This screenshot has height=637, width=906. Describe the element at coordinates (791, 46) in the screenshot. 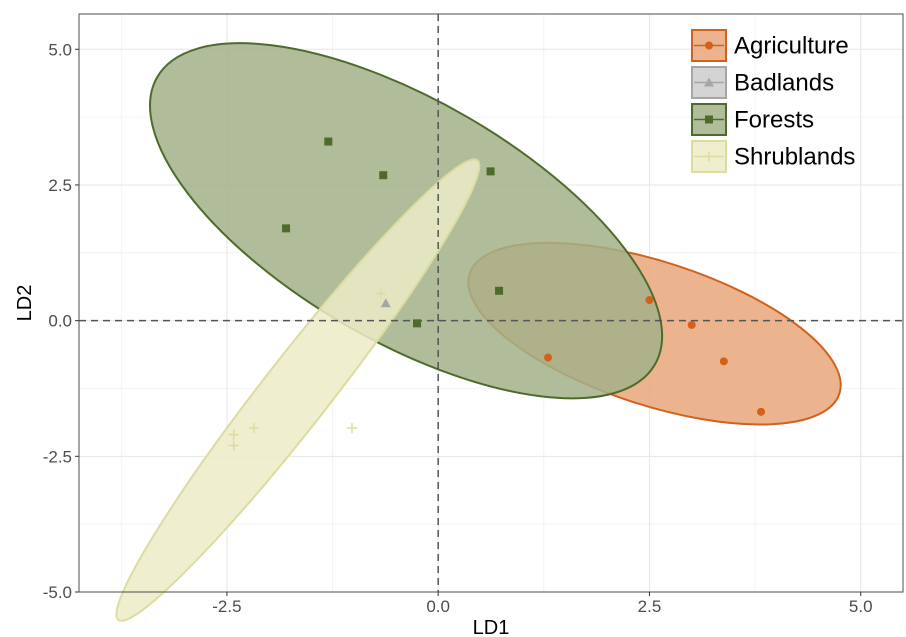

I see `legend-label-agriculture: Agriculture` at that location.